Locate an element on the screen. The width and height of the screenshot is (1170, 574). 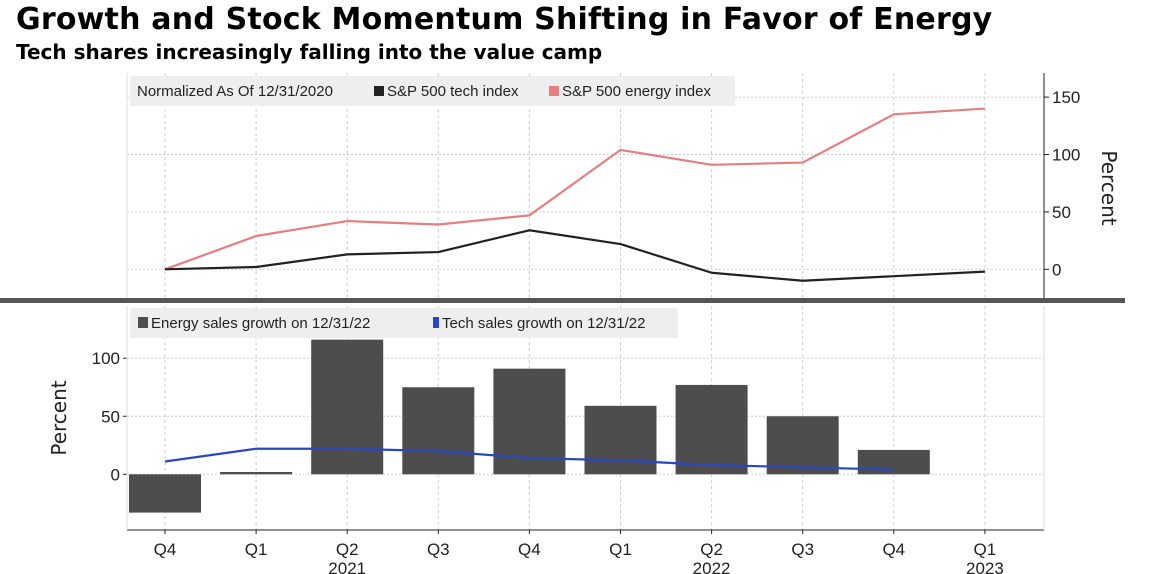
legend-label-energy-sales: Energy sales growth on 12/31/22 is located at coordinates (260, 323).